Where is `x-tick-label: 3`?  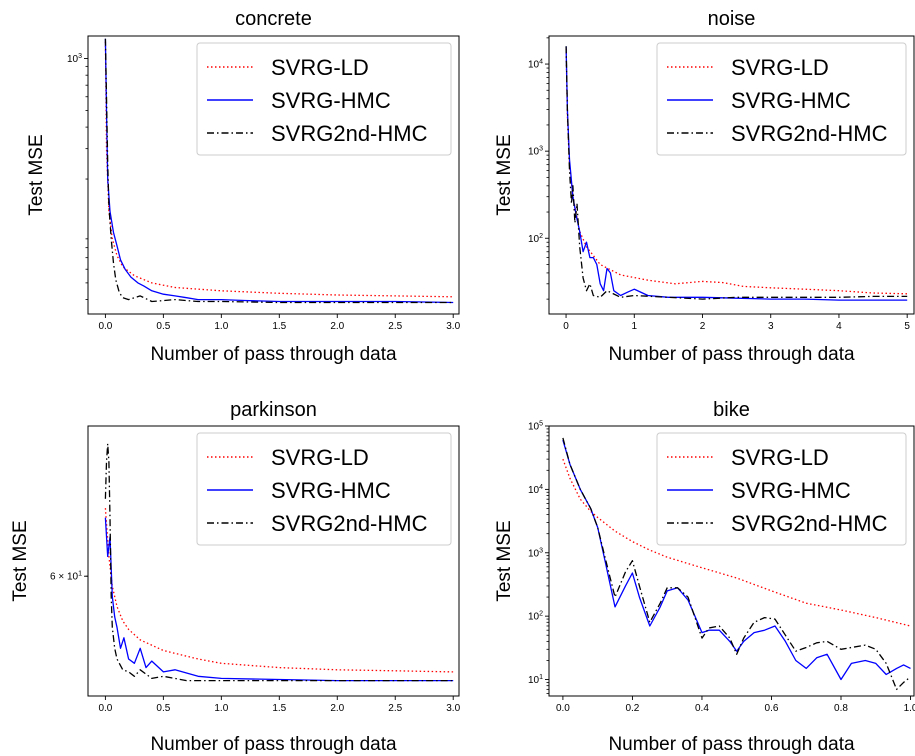 x-tick-label: 3 is located at coordinates (771, 326).